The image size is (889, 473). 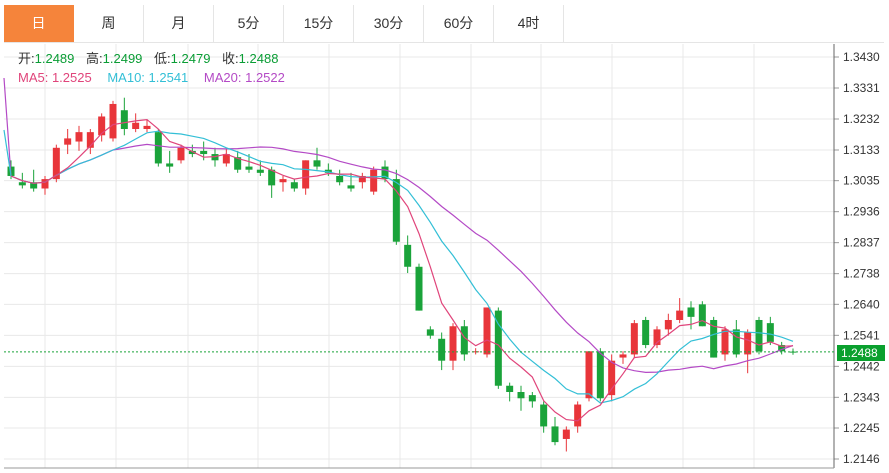 I want to click on y-tick-label: 1.2738, so click(x=861, y=274).